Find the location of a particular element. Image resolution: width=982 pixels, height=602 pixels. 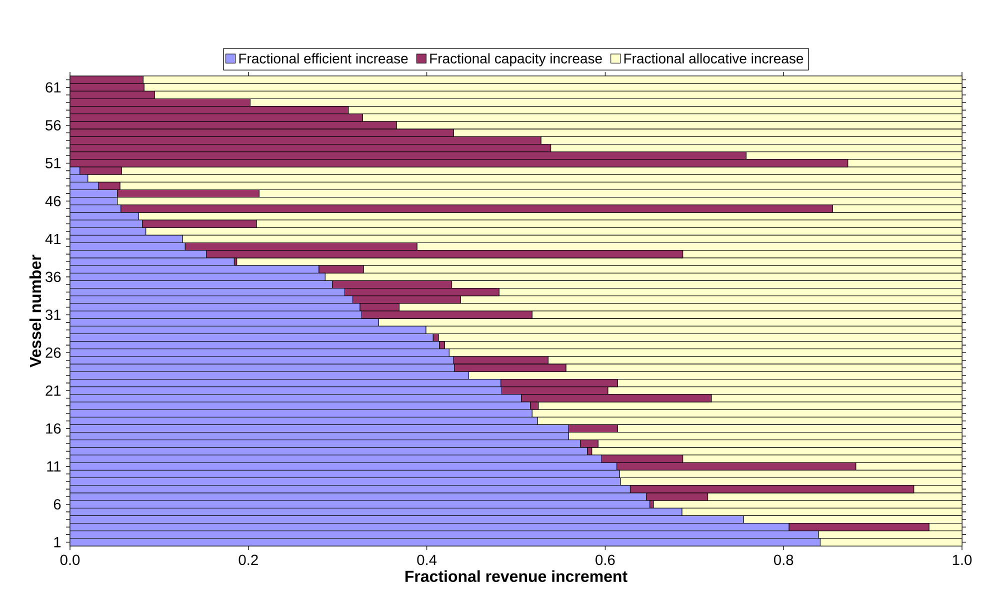

y-tick-label: 31 is located at coordinates (53, 315).